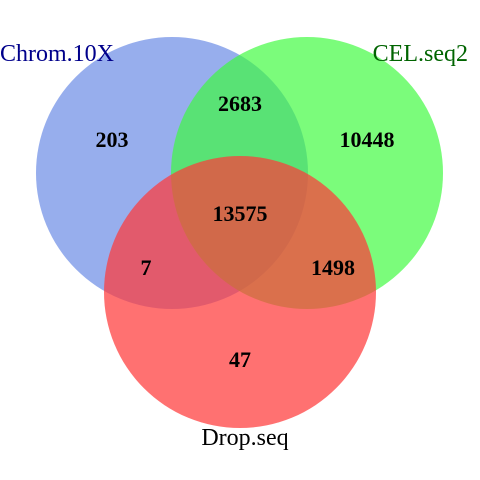 This screenshot has height=480, width=480. I want to click on count-chrom-only: 203, so click(112, 139).